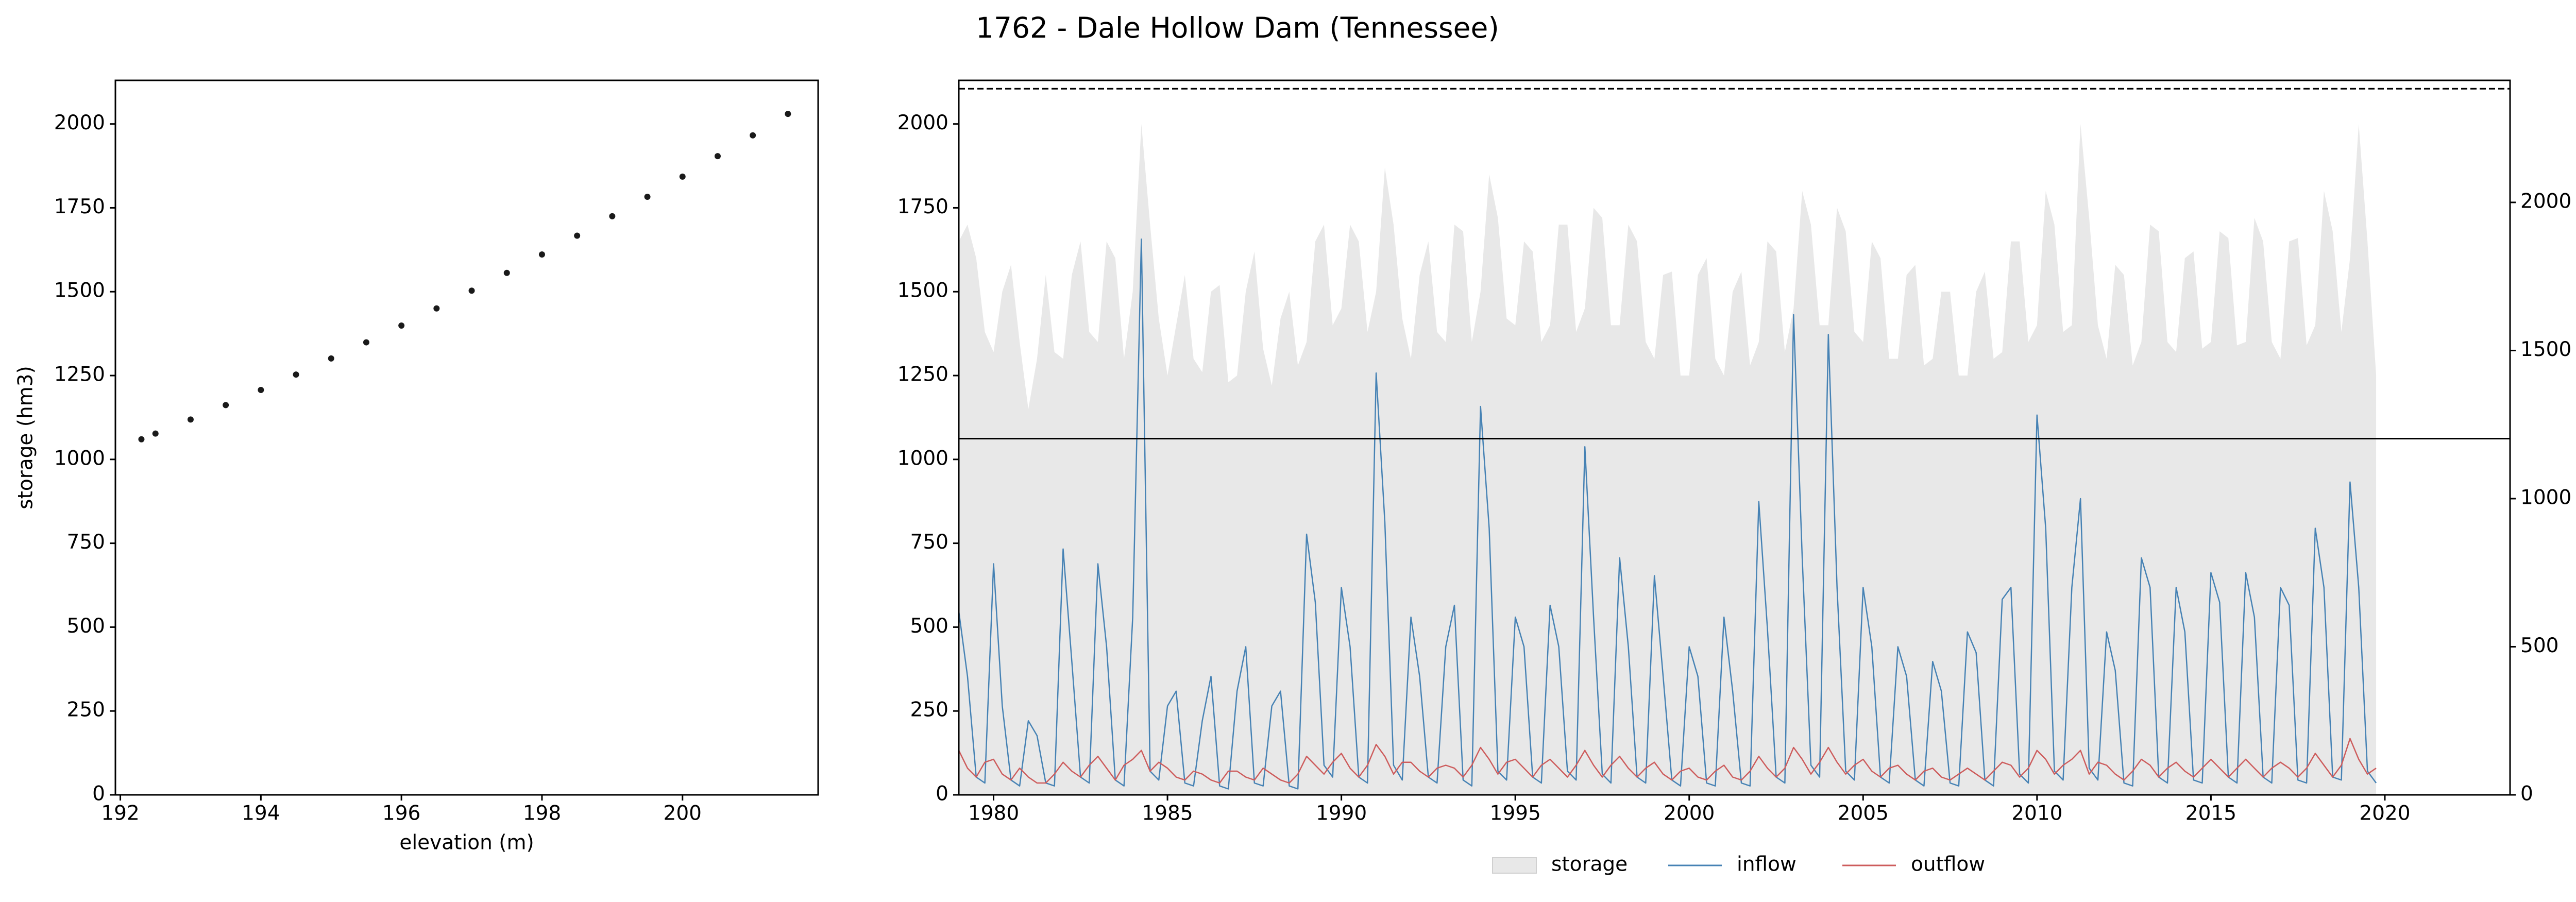 This screenshot has width=2576, height=902. Describe the element at coordinates (1167, 814) in the screenshot. I see `x-tick-label: 1985` at that location.